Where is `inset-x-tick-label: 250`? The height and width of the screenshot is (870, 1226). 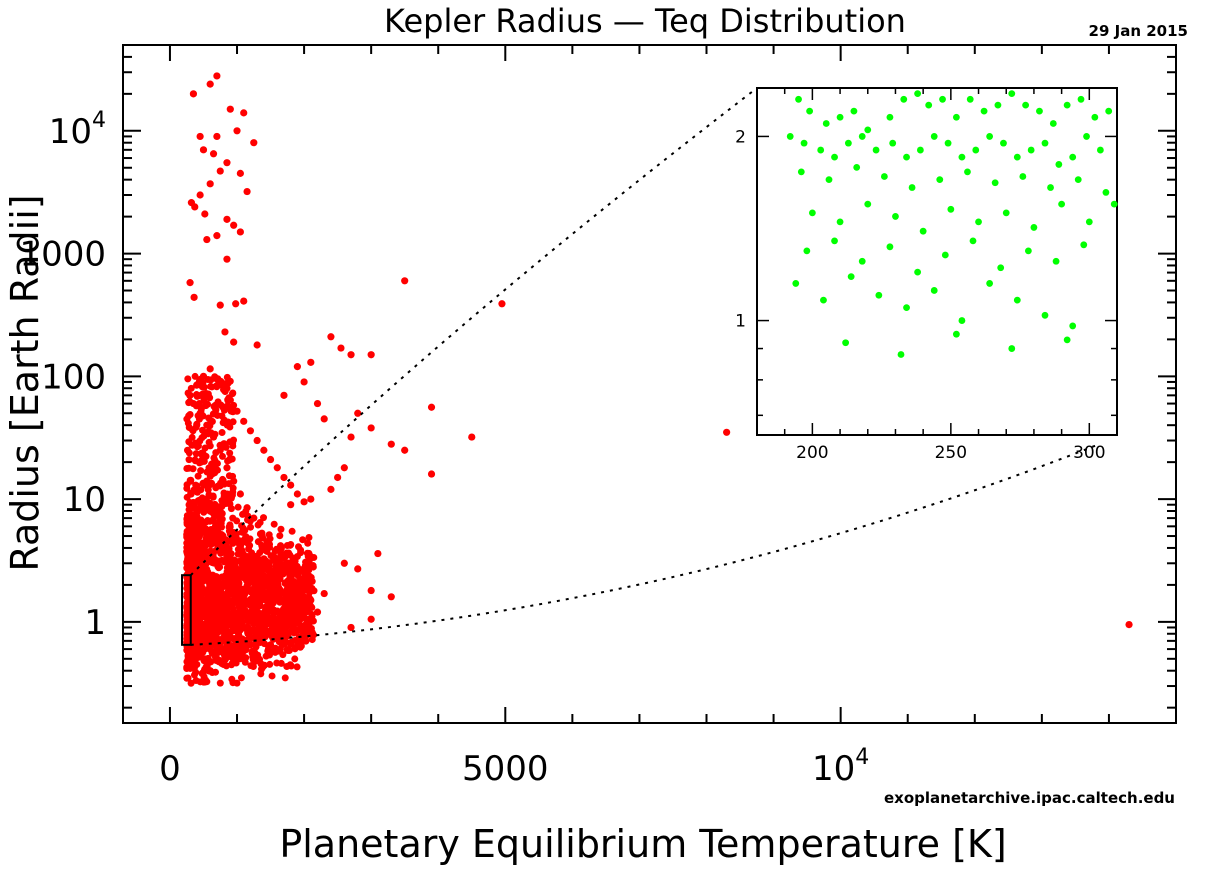 inset-x-tick-label: 250 is located at coordinates (951, 453).